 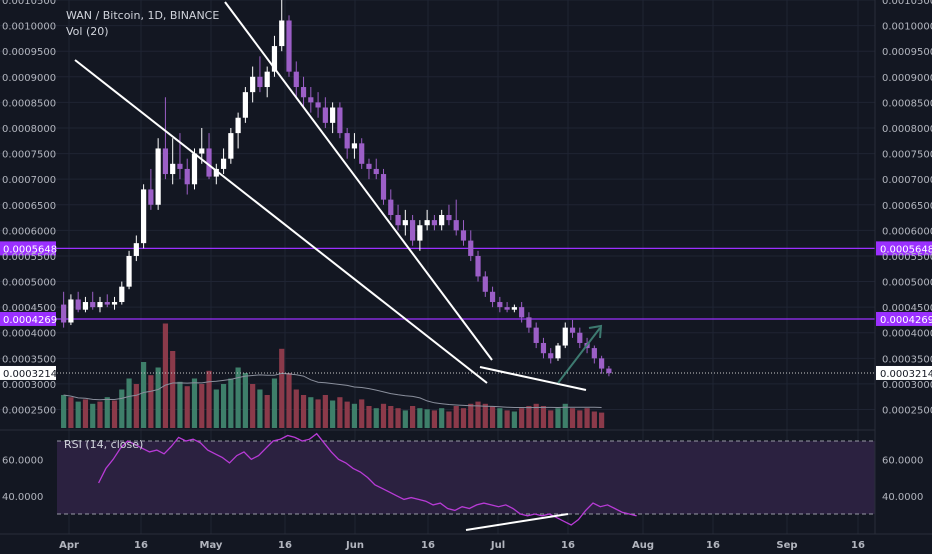 I want to click on time-tick: Jun, so click(x=354, y=545).